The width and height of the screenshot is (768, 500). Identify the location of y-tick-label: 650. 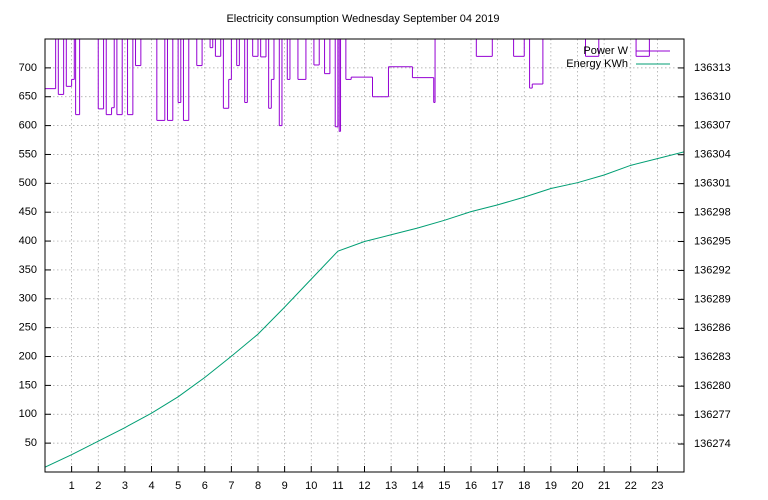
(28, 97).